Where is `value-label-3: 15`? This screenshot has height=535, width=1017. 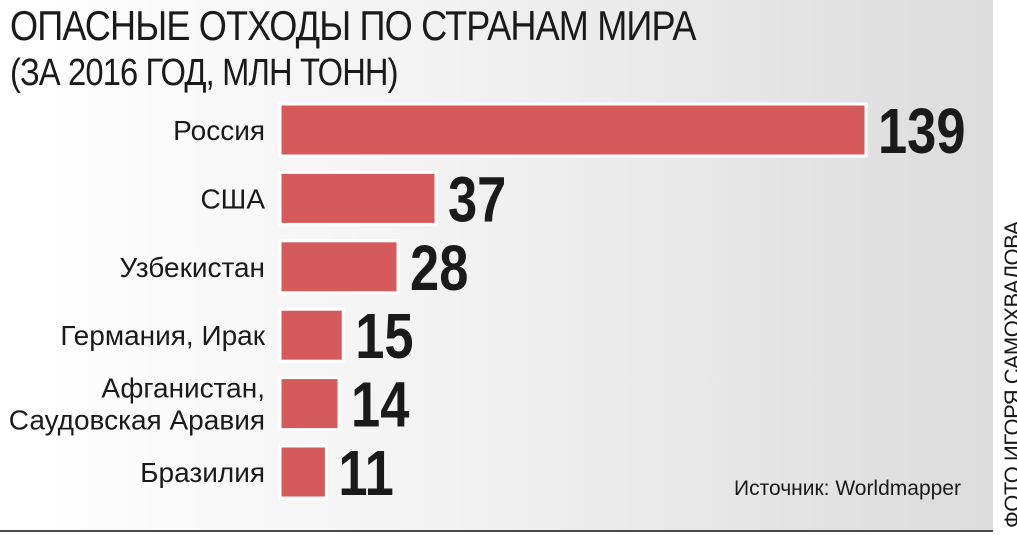 value-label-3: 15 is located at coordinates (384, 336).